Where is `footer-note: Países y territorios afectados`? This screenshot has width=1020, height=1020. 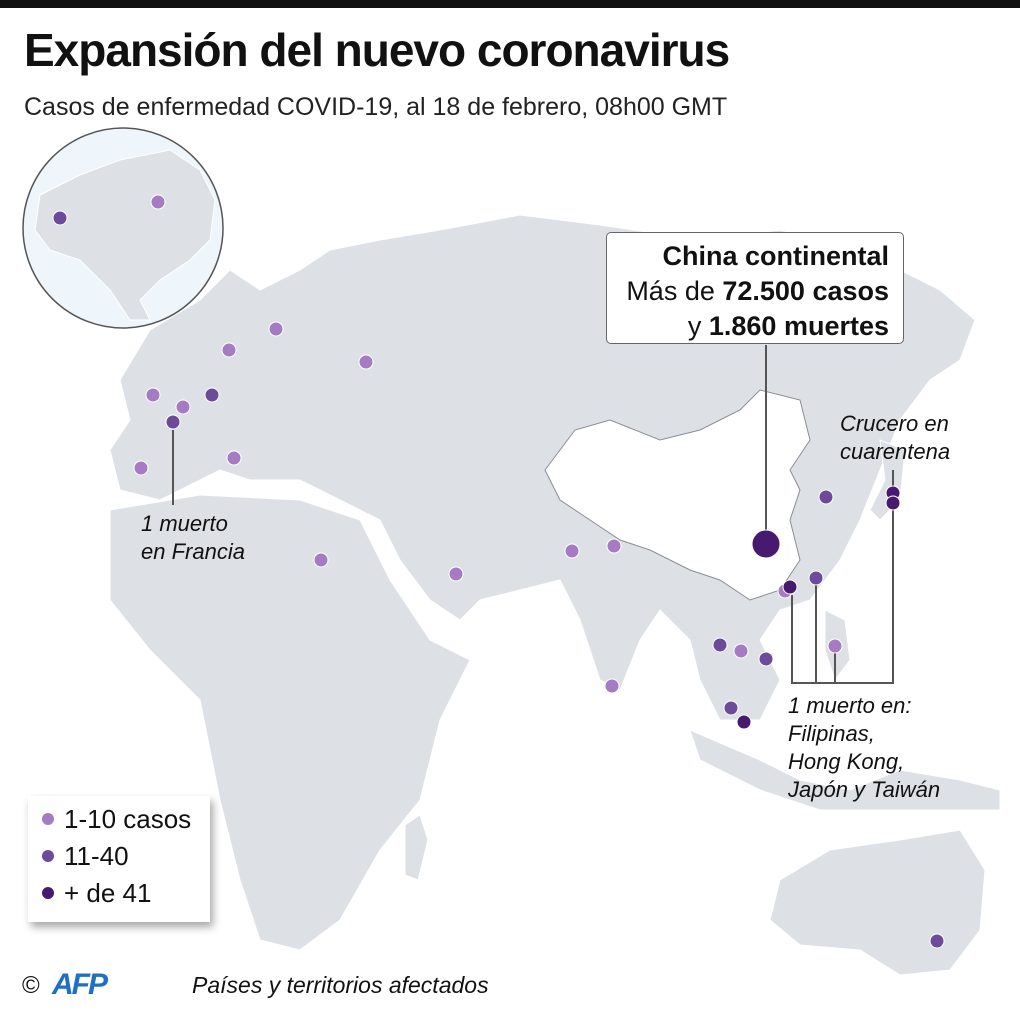 footer-note: Países y territorios afectados is located at coordinates (340, 985).